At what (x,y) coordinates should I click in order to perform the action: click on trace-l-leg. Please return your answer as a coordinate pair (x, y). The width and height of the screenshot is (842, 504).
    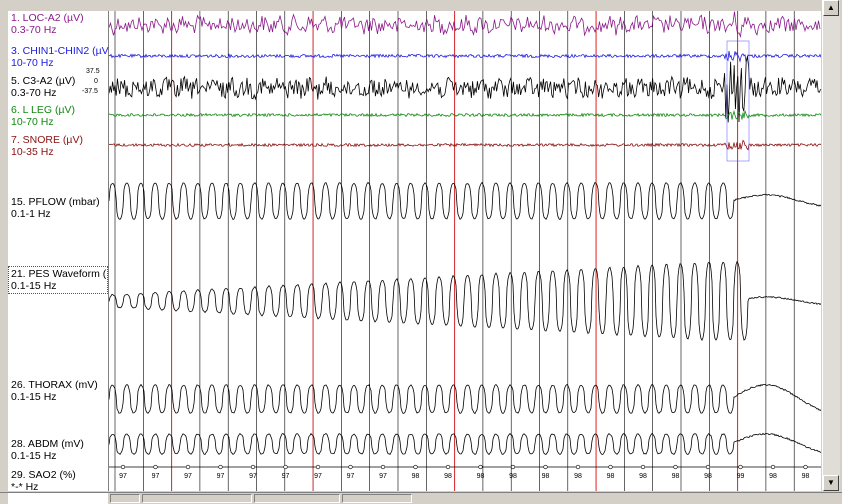
    Looking at the image, I should click on (465, 114).